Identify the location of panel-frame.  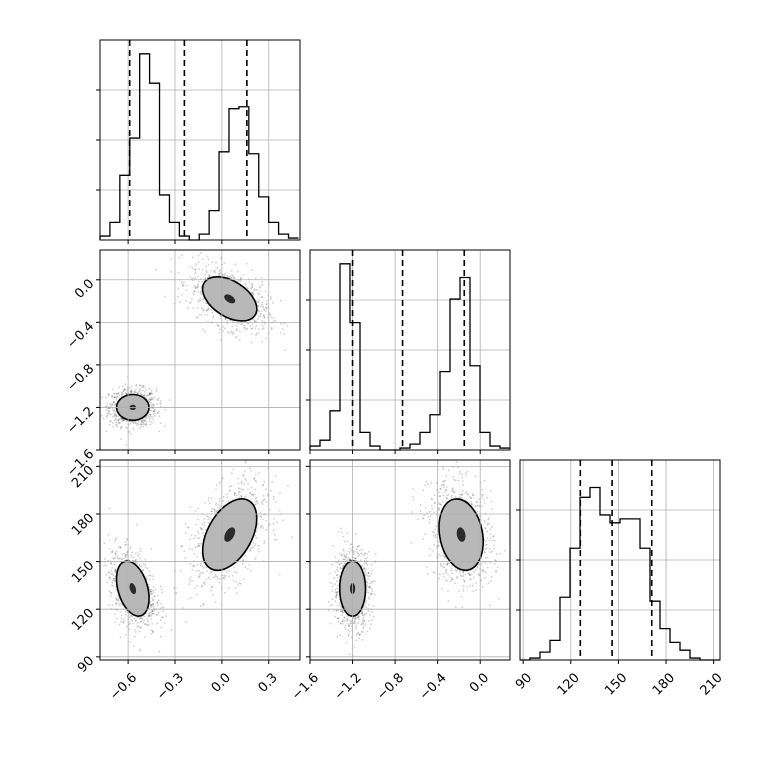
(200, 350).